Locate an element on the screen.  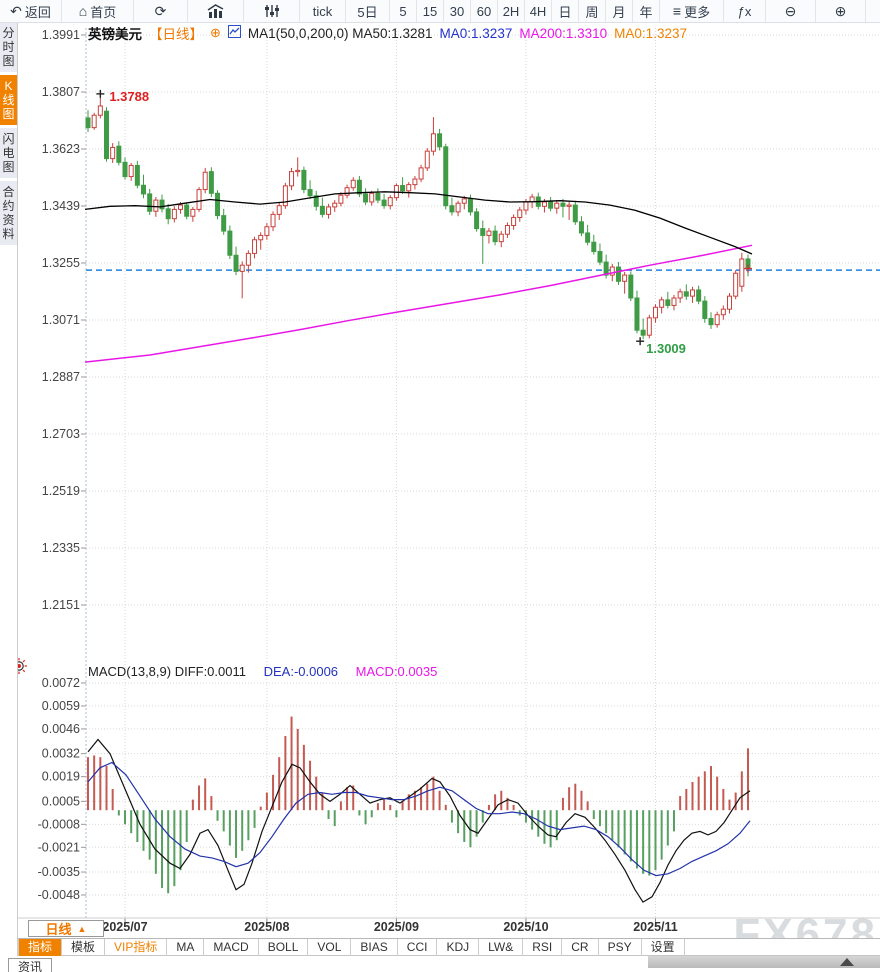
indicator-tab-BOLL: BOLL is located at coordinates (284, 947).